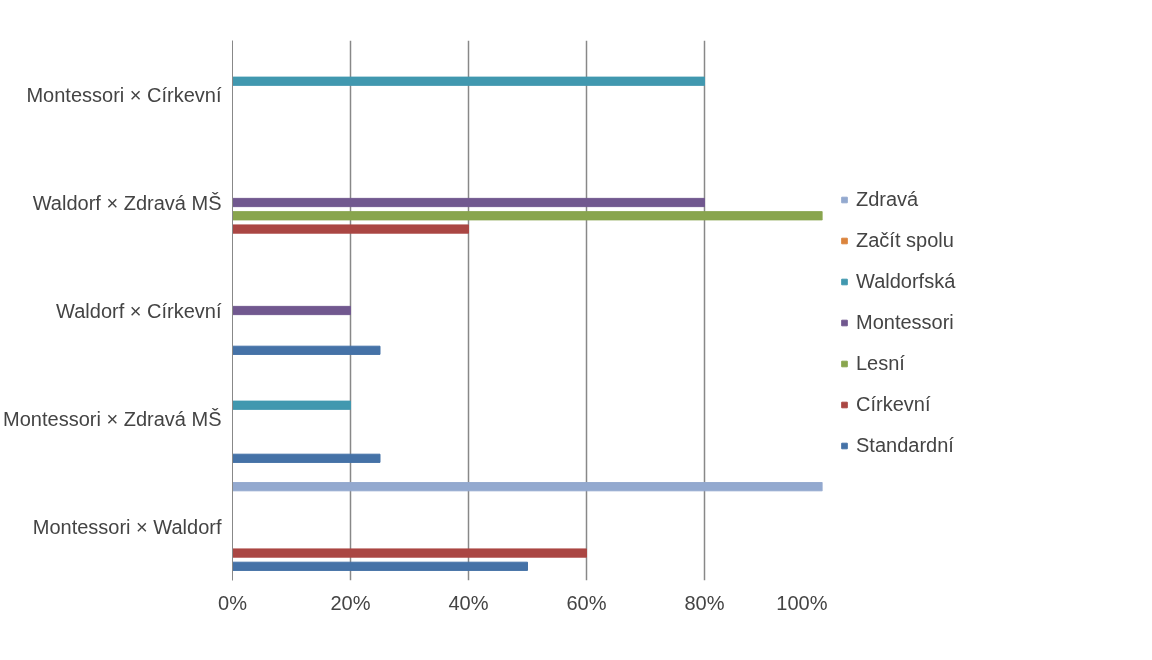  Describe the element at coordinates (880, 363) in the screenshot. I see `legend-label: Lesní` at that location.